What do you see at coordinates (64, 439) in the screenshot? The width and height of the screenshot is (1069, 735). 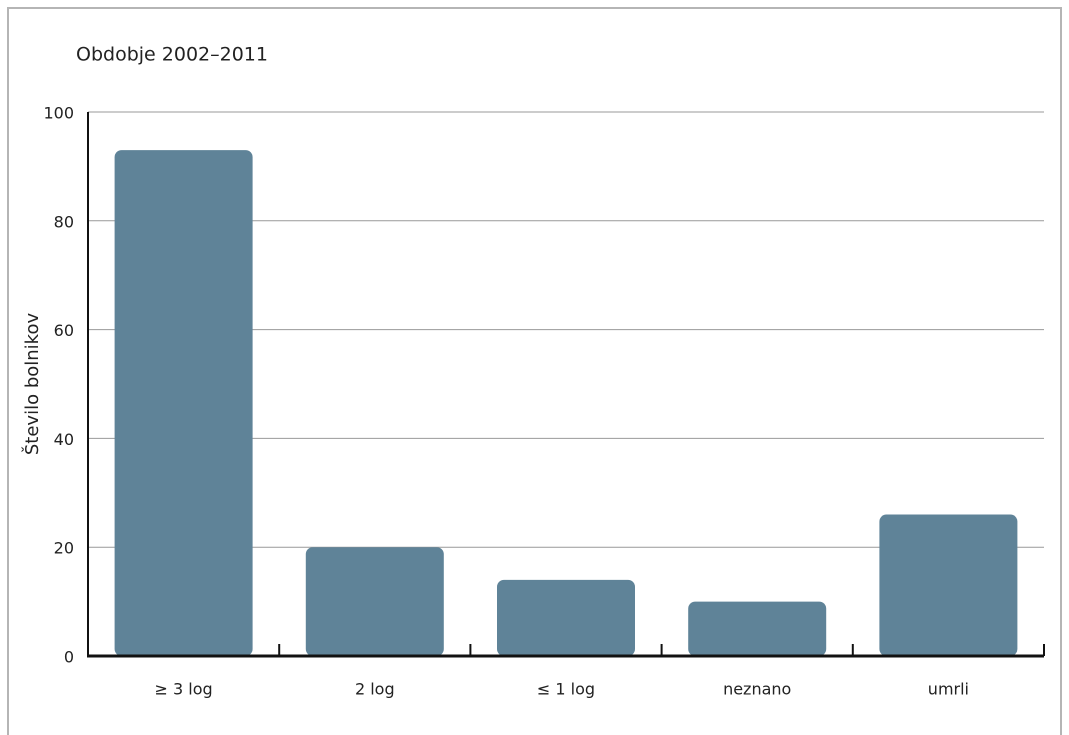 I see `y-tick-label: 40` at bounding box center [64, 439].